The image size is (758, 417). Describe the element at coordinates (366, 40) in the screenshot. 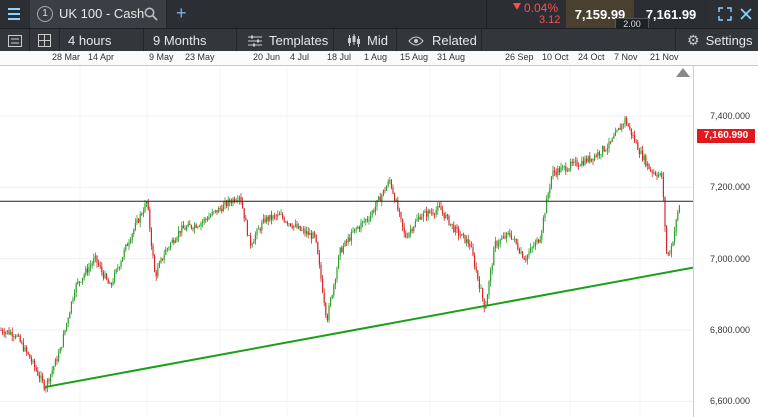

I see `price-type-select: Mid` at that location.